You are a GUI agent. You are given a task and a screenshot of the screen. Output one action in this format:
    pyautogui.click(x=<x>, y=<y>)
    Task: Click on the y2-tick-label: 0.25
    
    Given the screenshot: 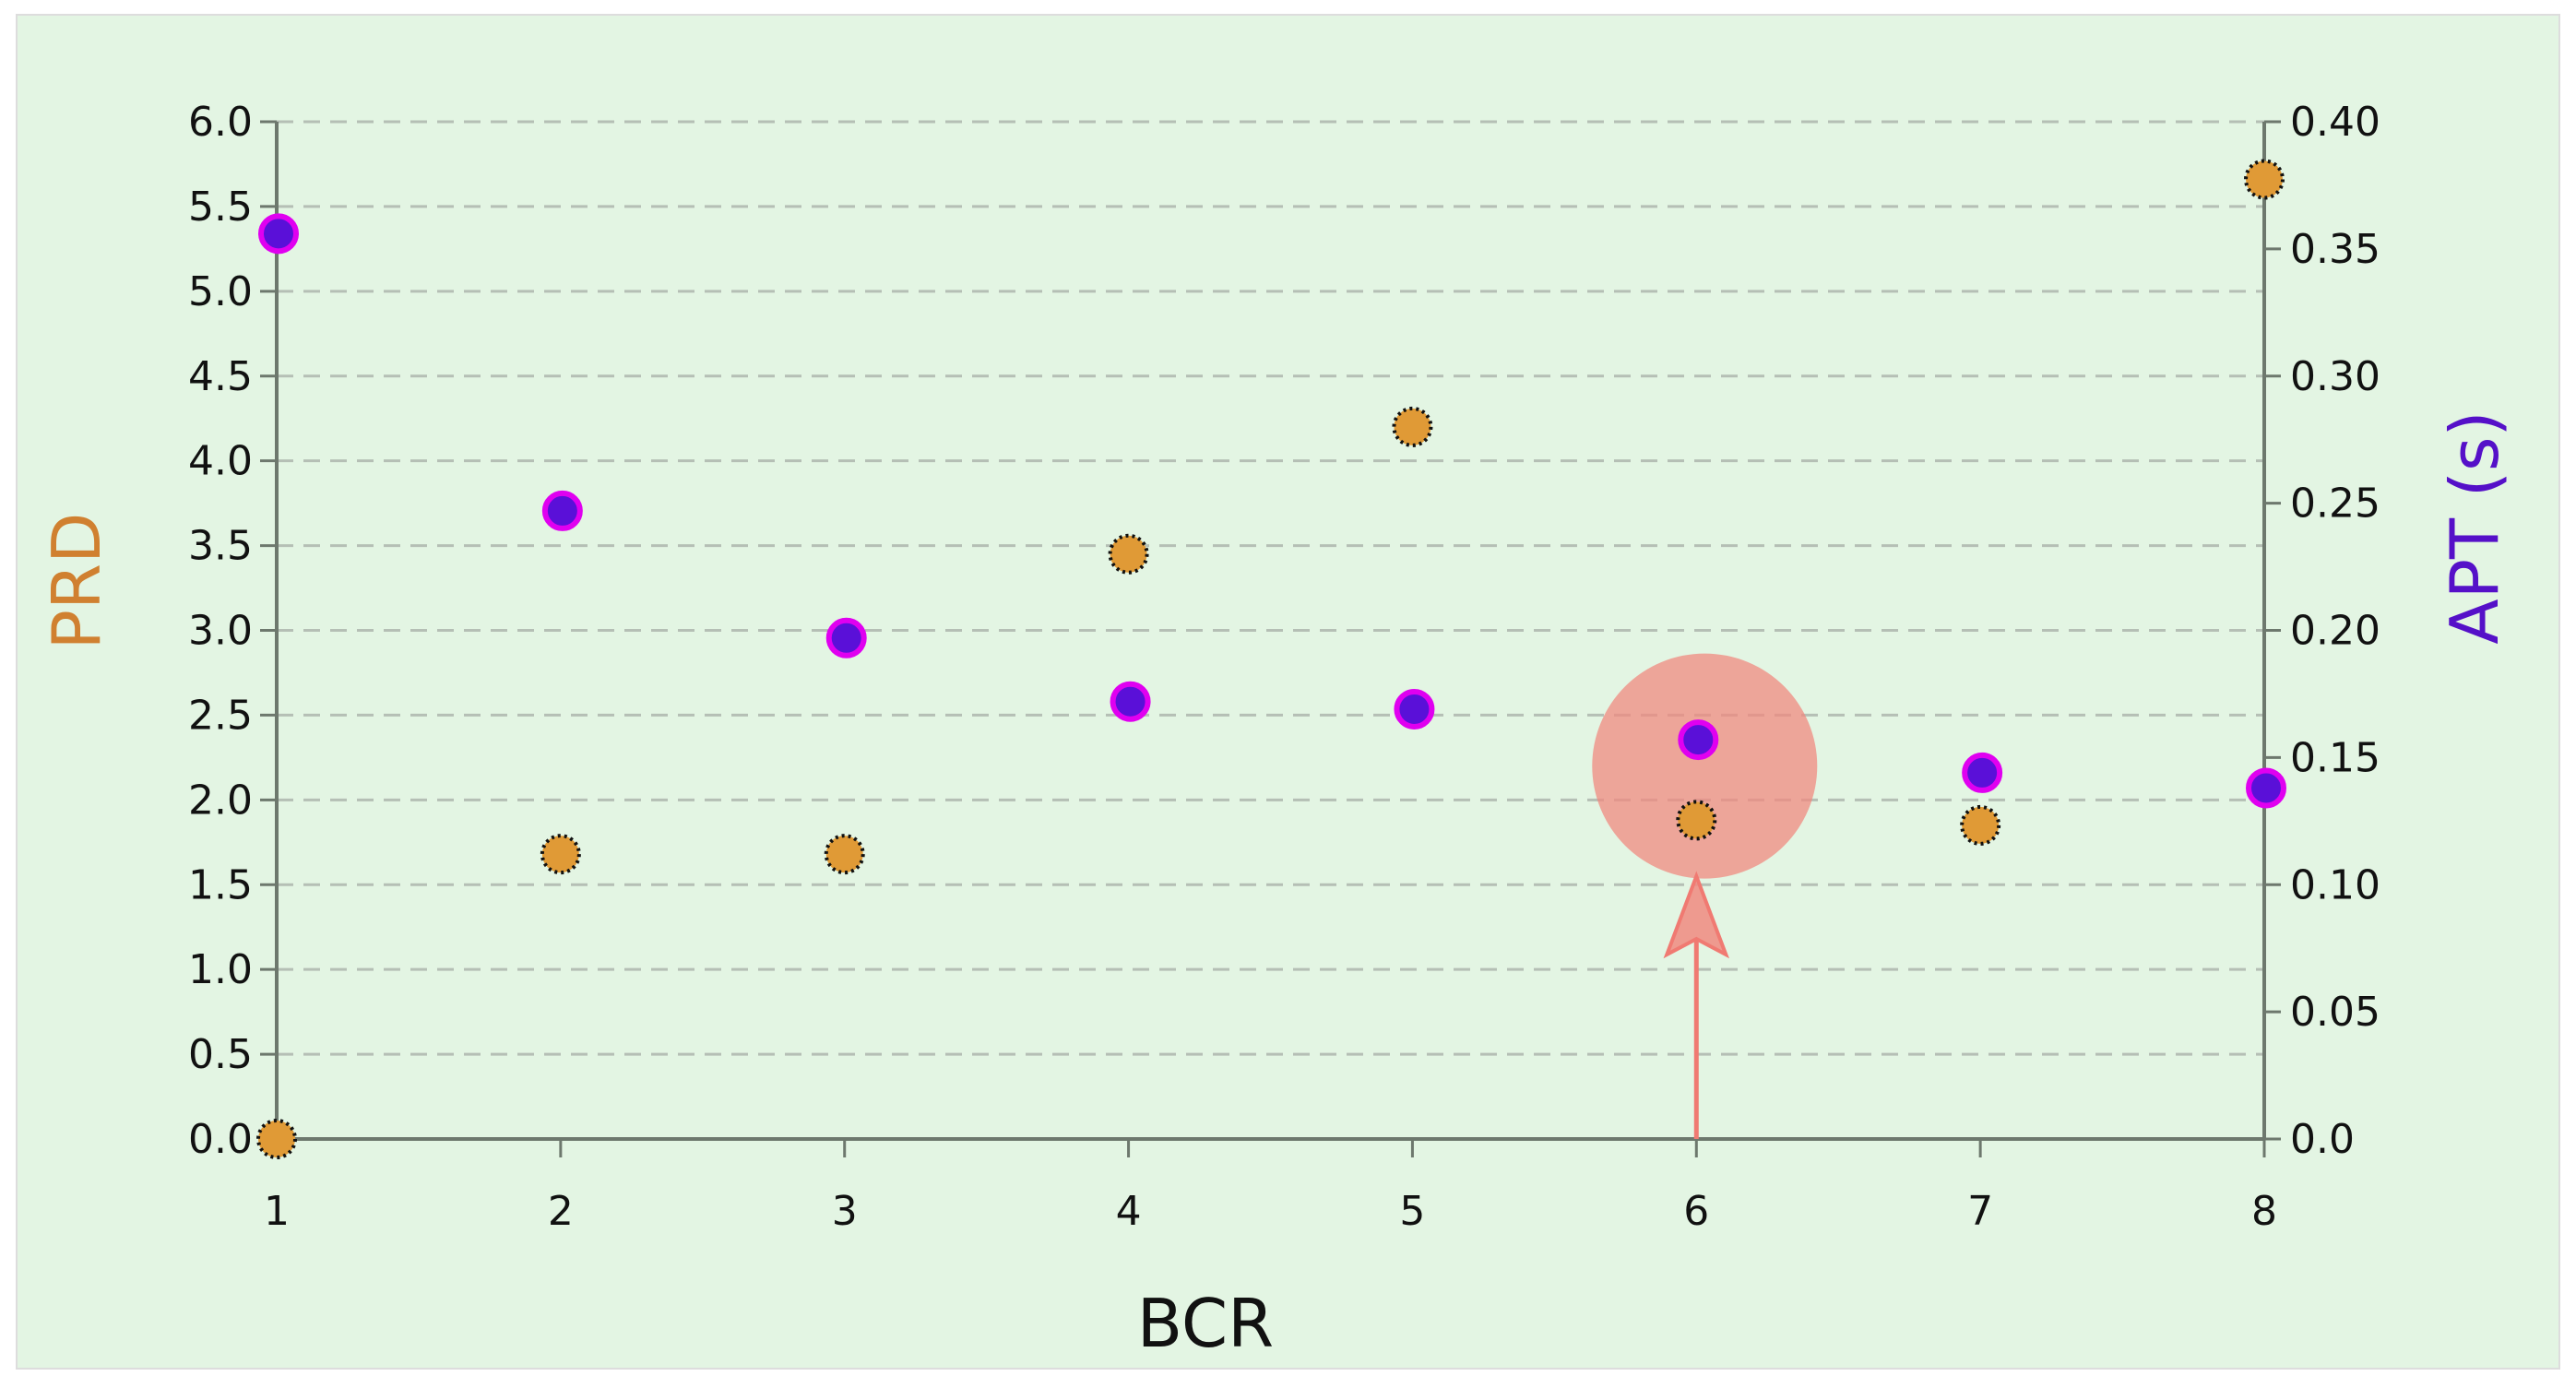 What is the action you would take?
    pyautogui.click(x=2335, y=504)
    